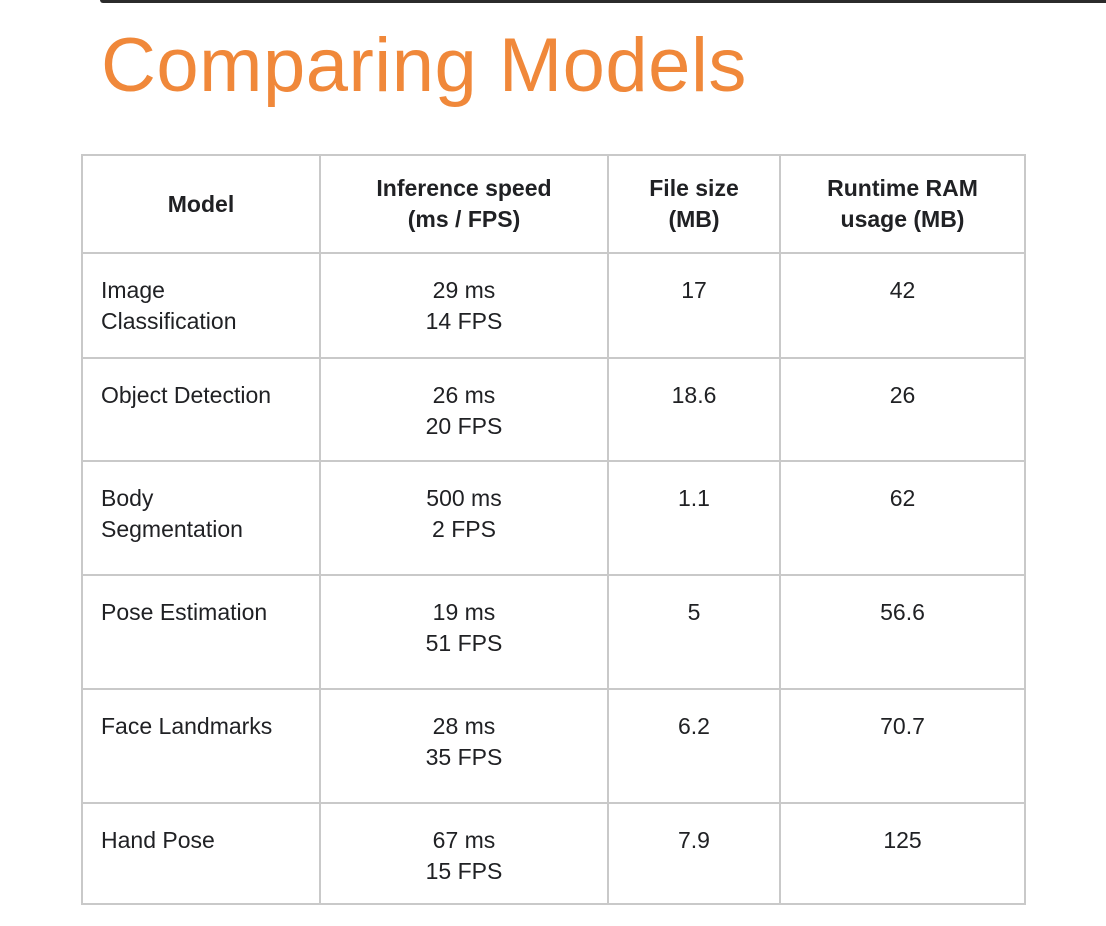 The height and width of the screenshot is (926, 1106). Describe the element at coordinates (464, 871) in the screenshot. I see `speed-fps: 15 FPS` at that location.